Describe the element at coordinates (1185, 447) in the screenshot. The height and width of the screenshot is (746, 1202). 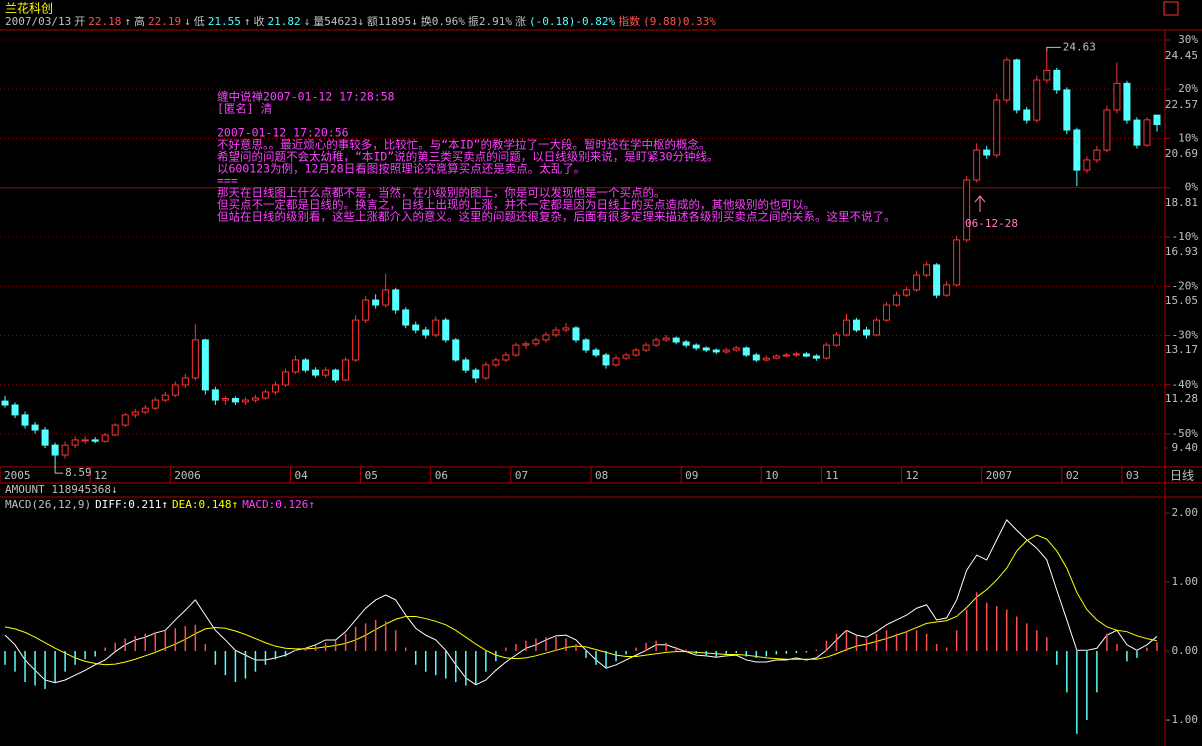
I see `y-tick-label: 9.40` at that location.